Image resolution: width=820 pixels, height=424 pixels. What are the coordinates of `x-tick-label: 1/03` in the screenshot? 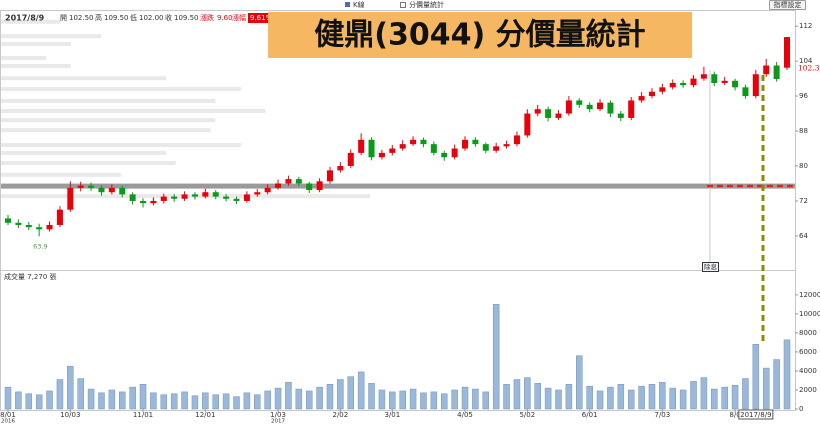 It's located at (278, 415).